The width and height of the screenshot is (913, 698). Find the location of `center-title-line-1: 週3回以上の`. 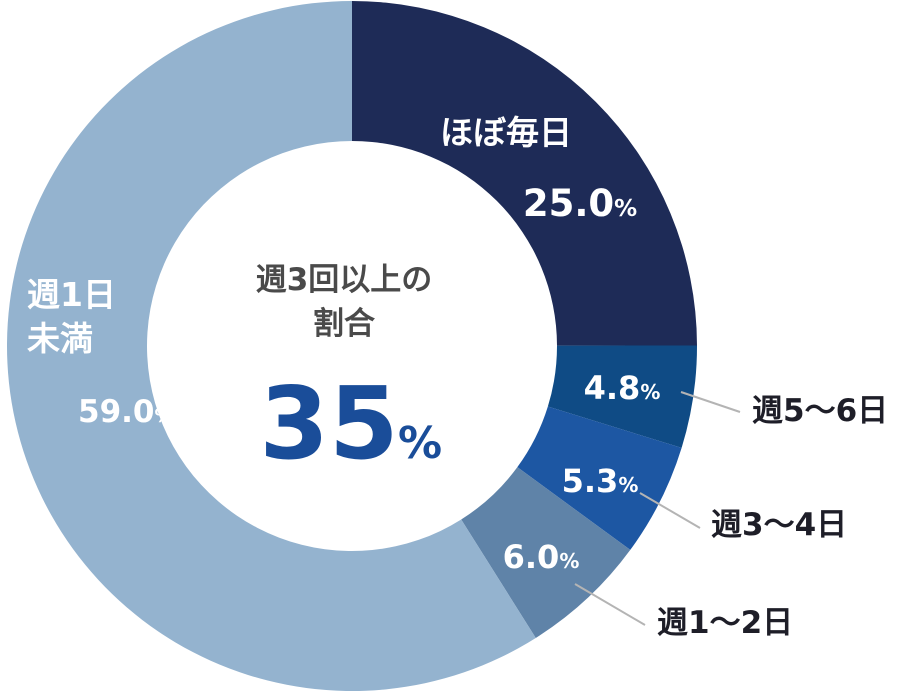

center-title-line-1: 週3回以上の is located at coordinates (344, 280).